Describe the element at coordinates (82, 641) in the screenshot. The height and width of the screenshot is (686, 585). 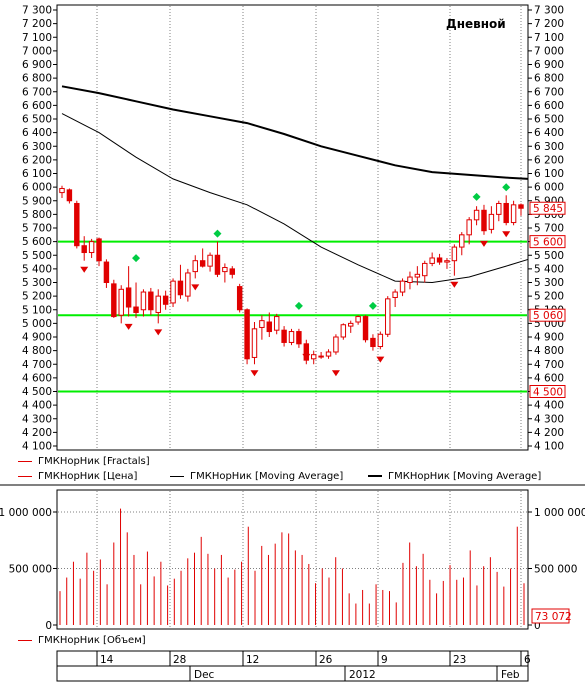
I see `legend-entry: ГМКНорНик [Объем]` at that location.